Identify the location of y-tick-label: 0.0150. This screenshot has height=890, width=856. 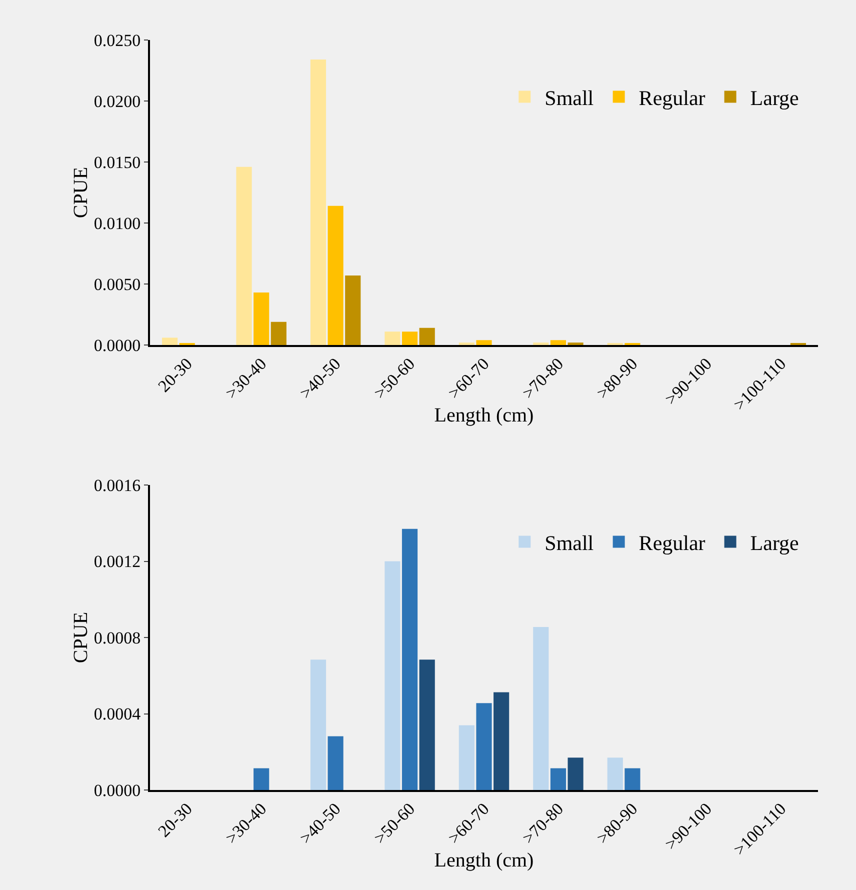
(117, 162).